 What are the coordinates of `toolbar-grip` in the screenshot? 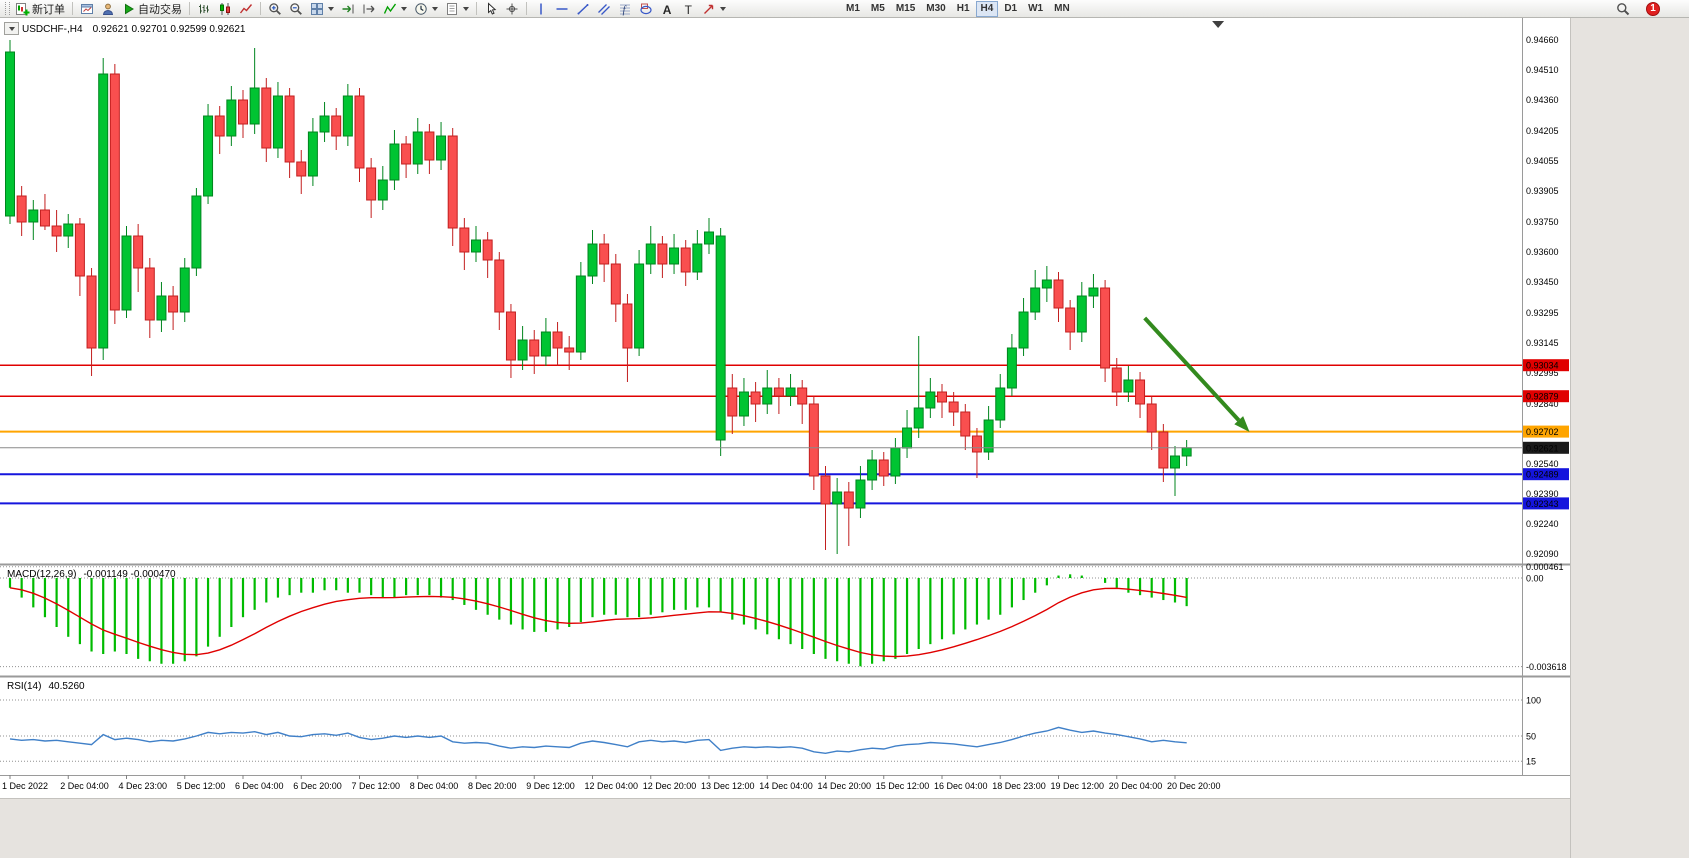 It's located at (7, 8).